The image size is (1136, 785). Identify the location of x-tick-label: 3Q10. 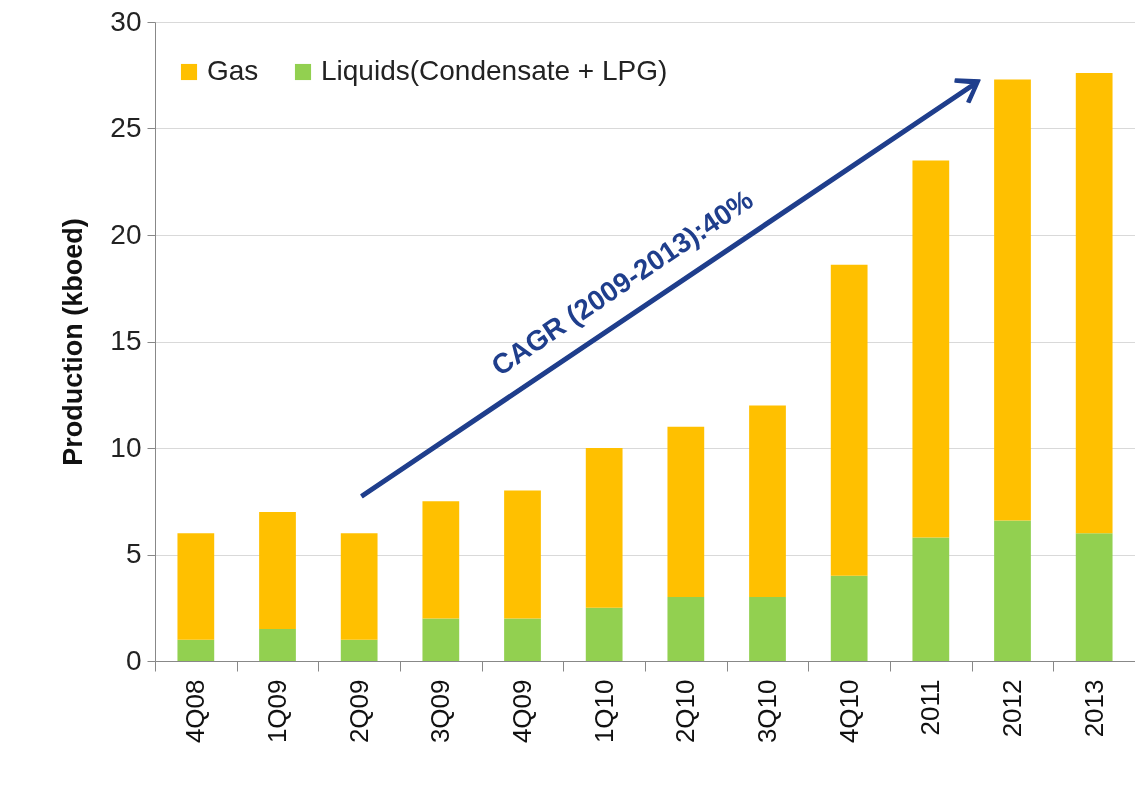
(767, 711).